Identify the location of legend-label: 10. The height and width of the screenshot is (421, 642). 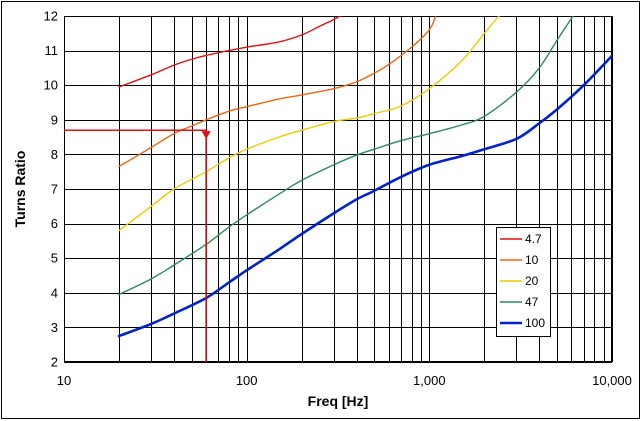
(532, 260).